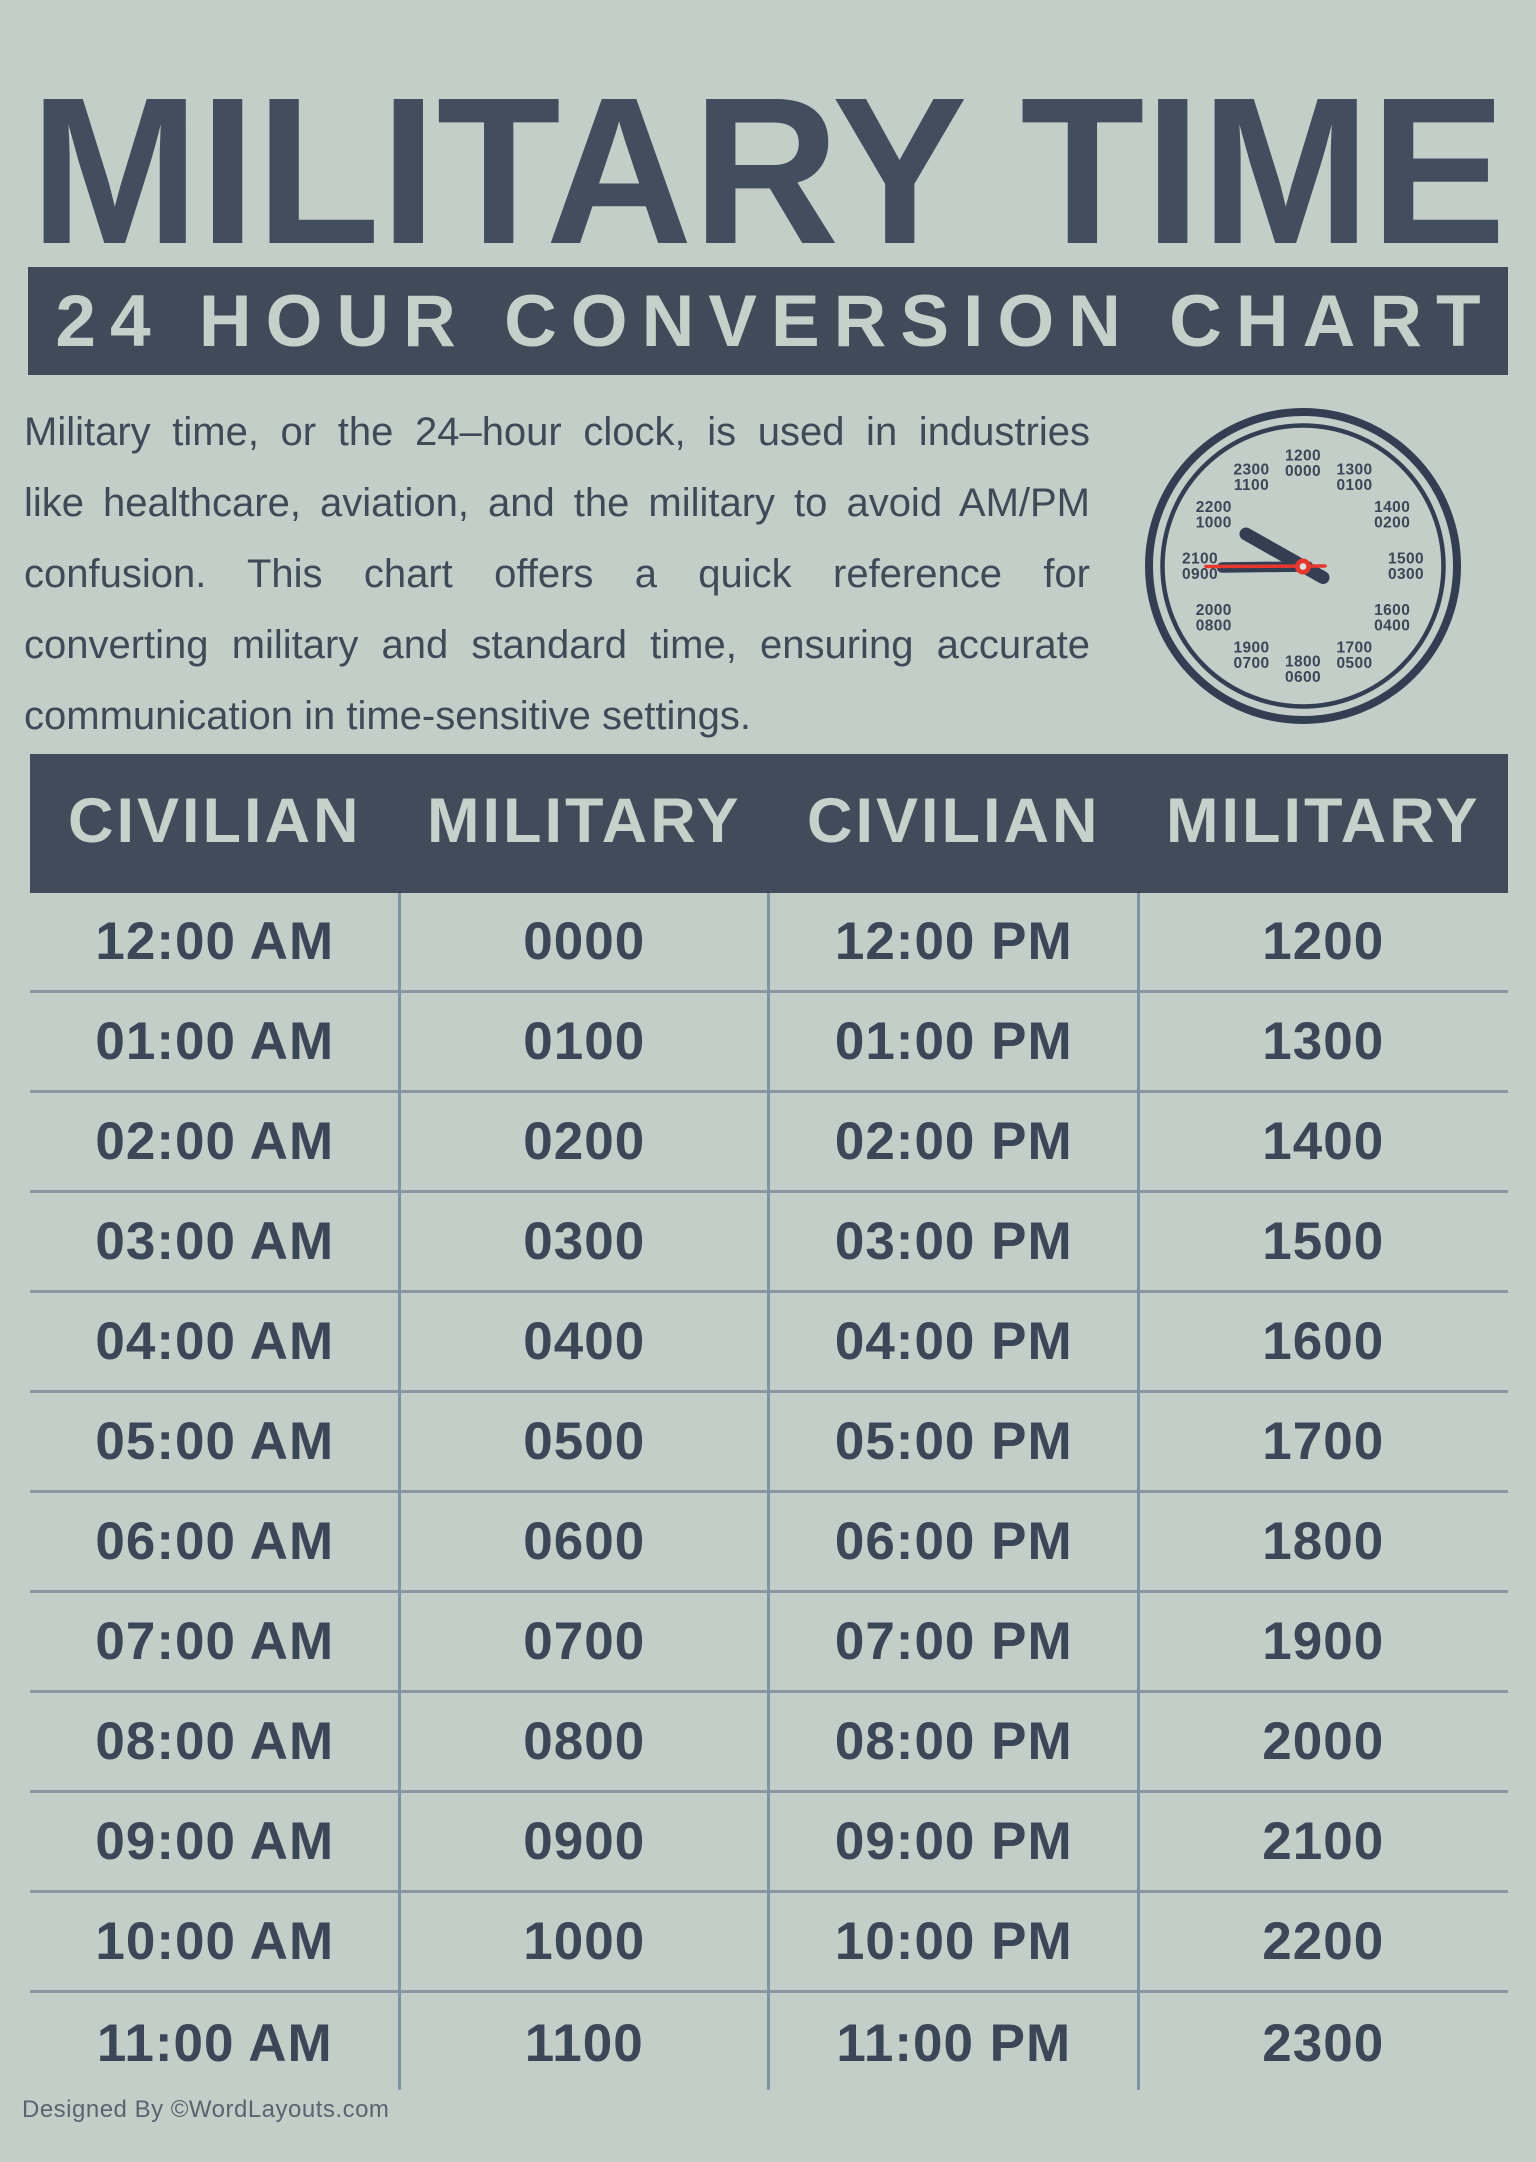 The width and height of the screenshot is (1536, 2162). Describe the element at coordinates (215, 1641) in the screenshot. I see `table-cell: 07:00 AM` at that location.